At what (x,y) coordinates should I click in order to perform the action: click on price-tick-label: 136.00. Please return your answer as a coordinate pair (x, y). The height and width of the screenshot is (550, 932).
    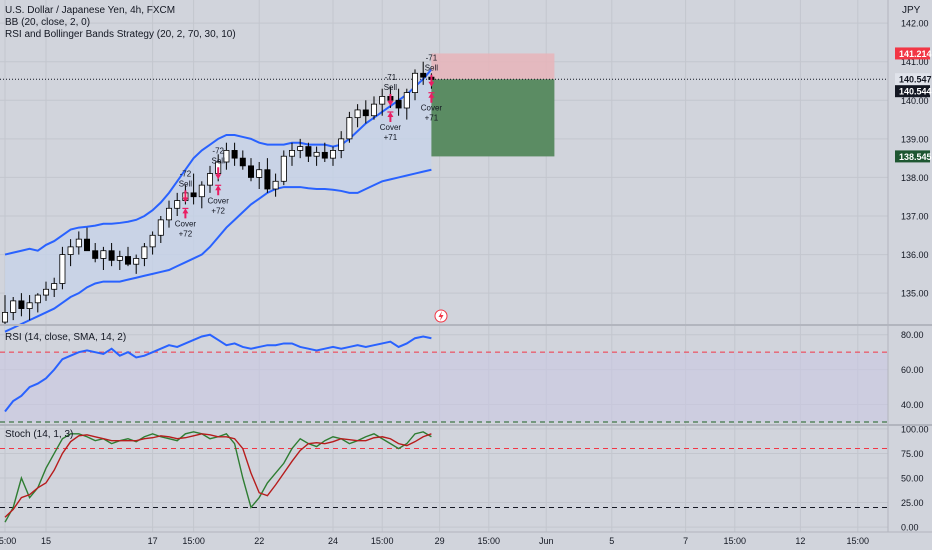
    Looking at the image, I should click on (915, 255).